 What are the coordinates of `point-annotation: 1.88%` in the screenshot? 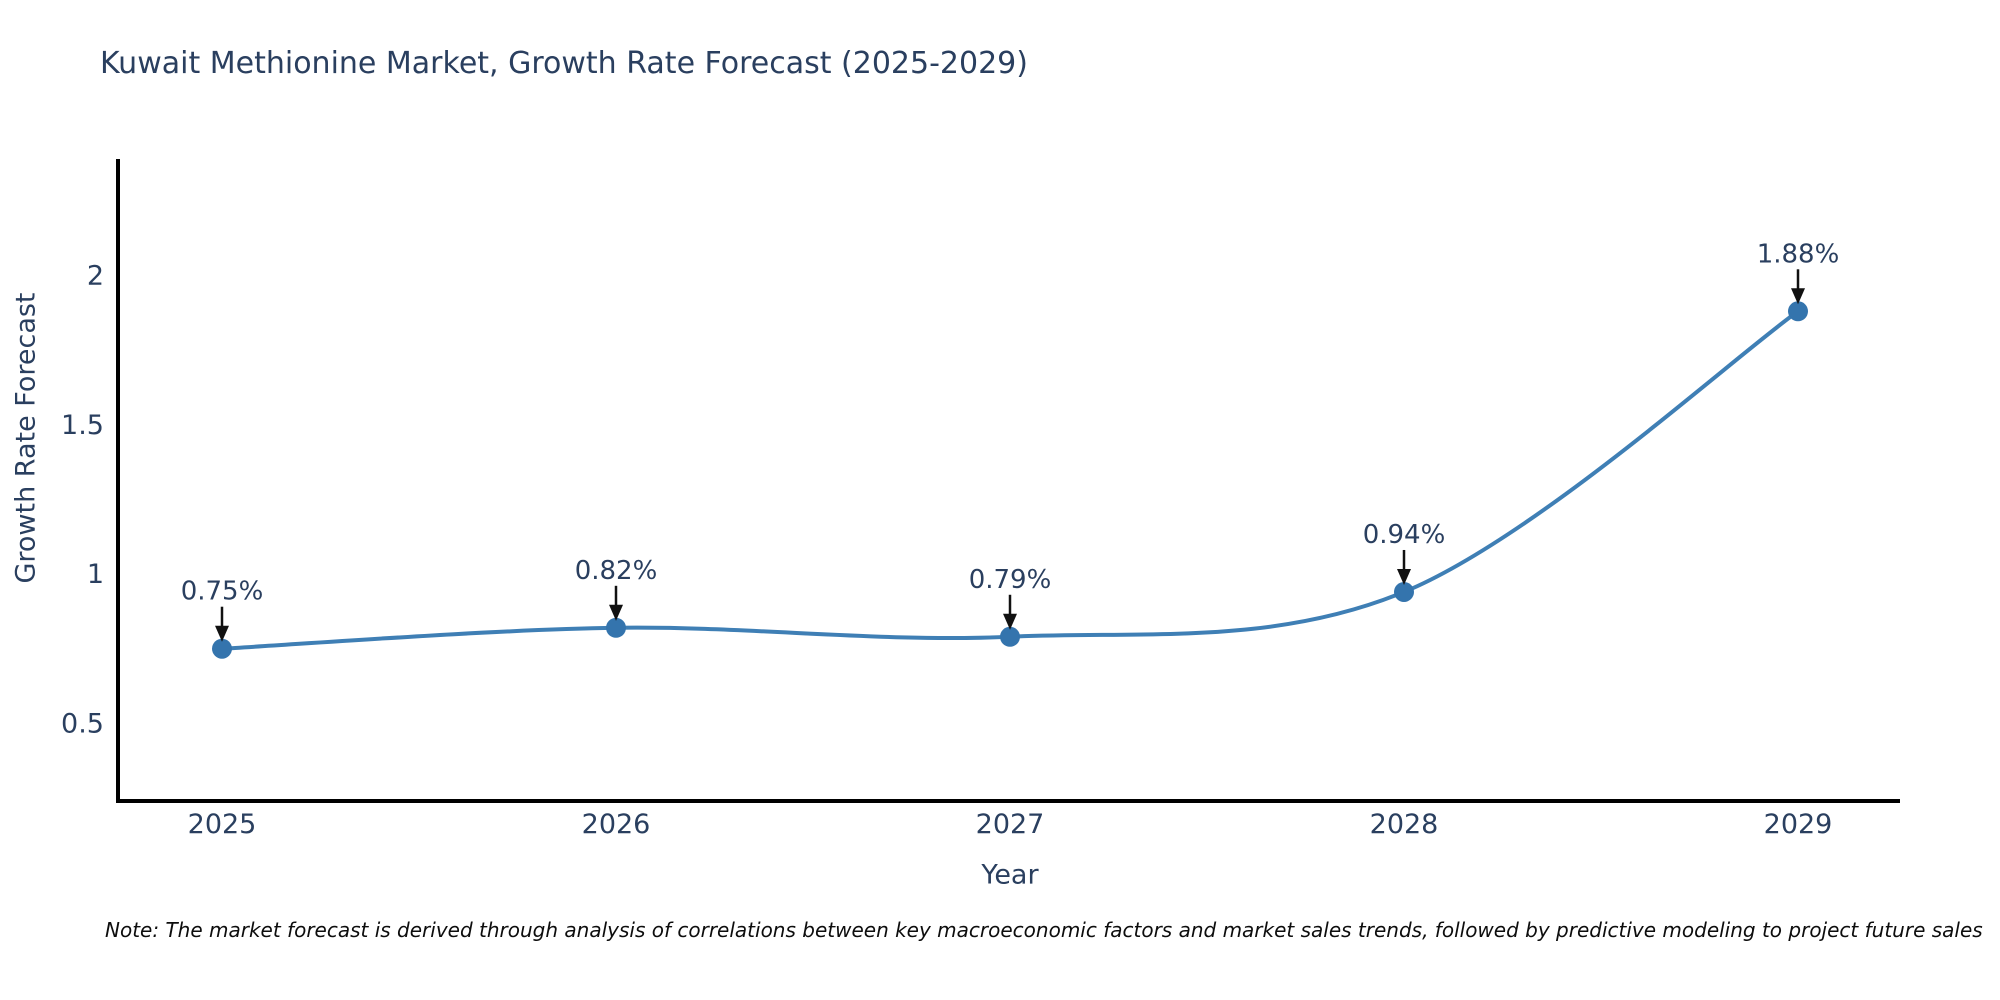 It's located at (1798, 254).